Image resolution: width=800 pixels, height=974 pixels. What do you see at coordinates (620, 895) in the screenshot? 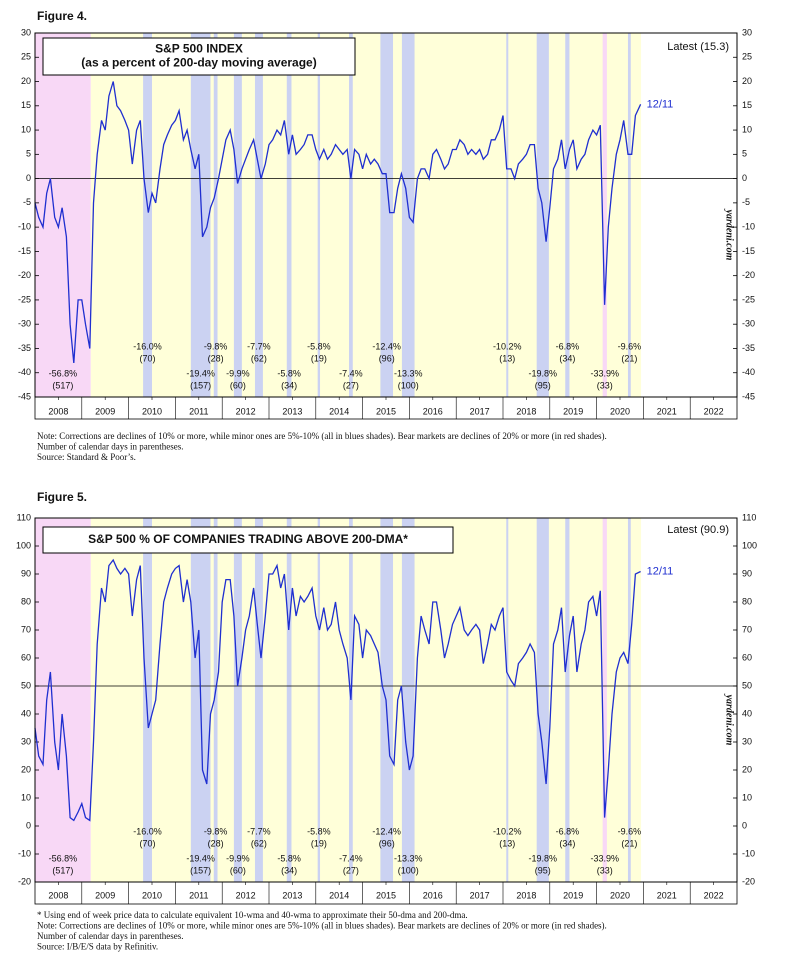
I see `x-tick-label: 2020` at bounding box center [620, 895].